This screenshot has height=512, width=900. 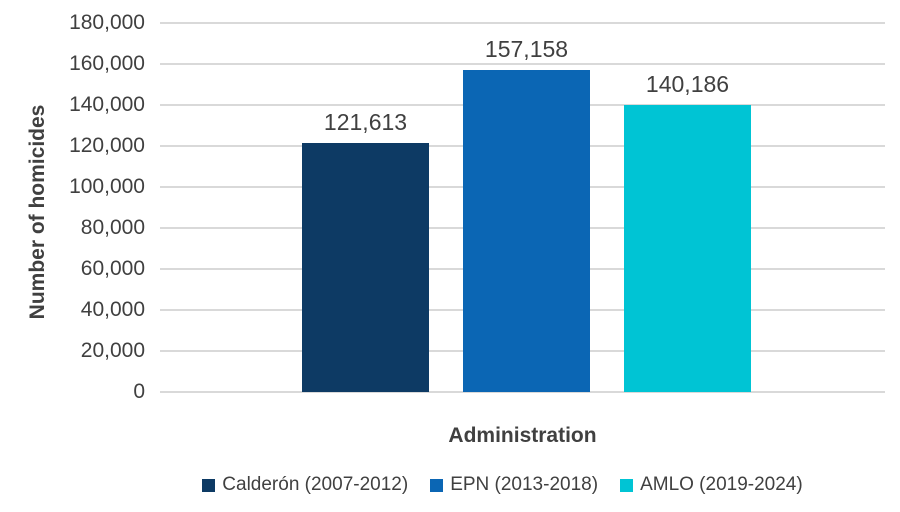 What do you see at coordinates (107, 186) in the screenshot?
I see `y-axis-tick-label: 100,000` at bounding box center [107, 186].